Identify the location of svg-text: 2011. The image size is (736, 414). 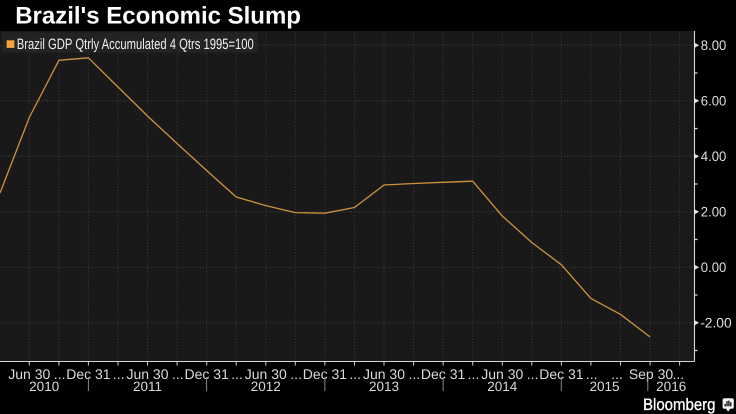
(147, 386).